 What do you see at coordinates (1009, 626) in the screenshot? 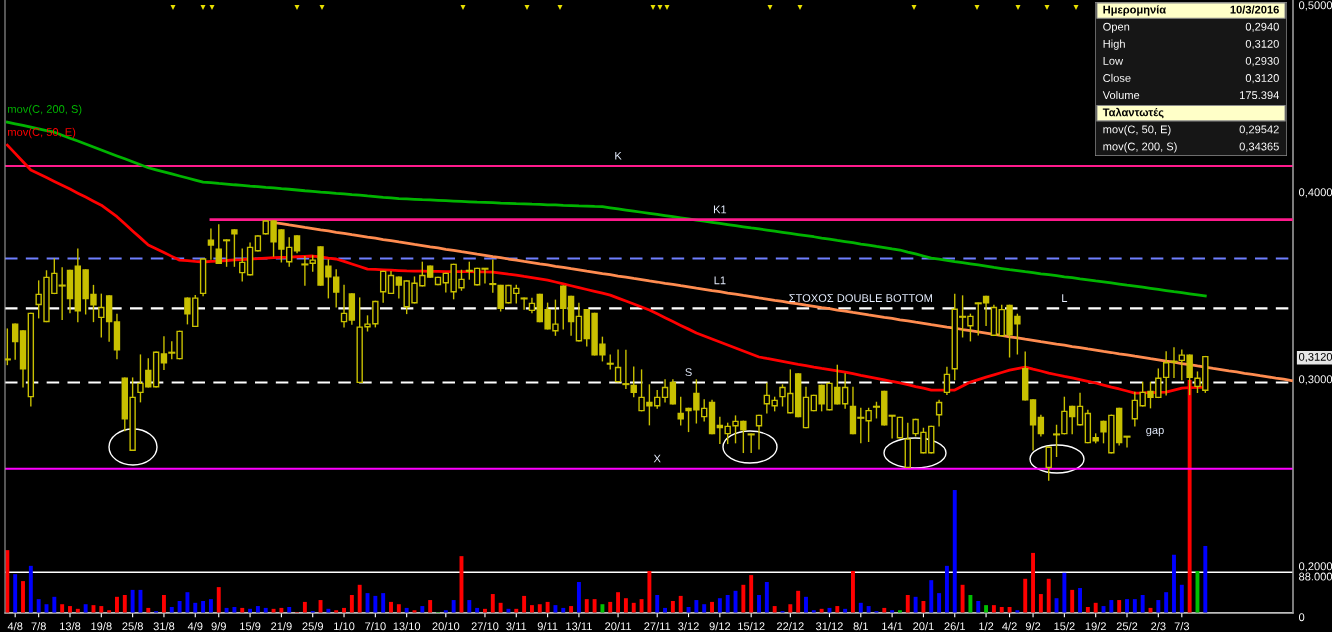
I see `x-tick-label: 4/2` at bounding box center [1009, 626].